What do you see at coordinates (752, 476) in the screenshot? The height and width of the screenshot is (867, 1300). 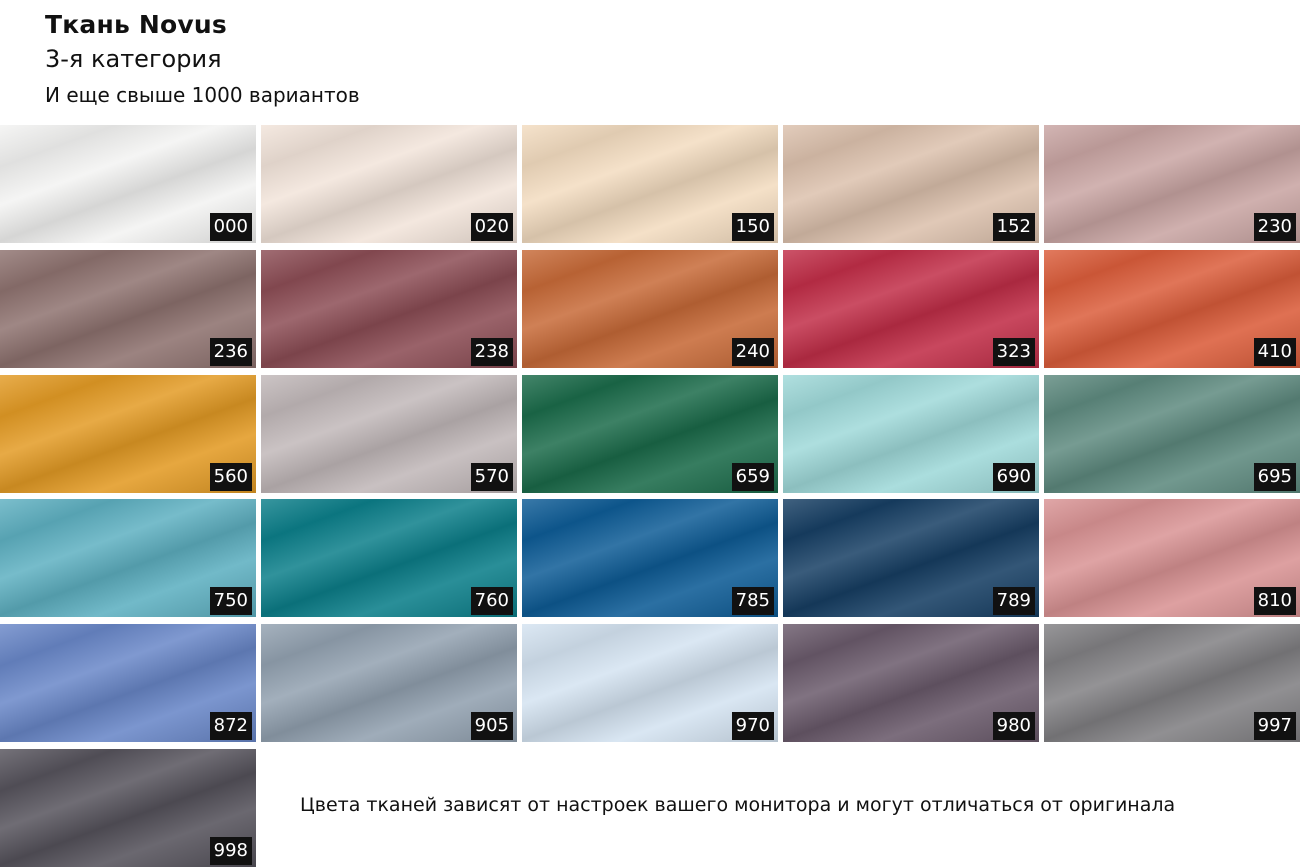 I see `swatch-code: 659` at bounding box center [752, 476].